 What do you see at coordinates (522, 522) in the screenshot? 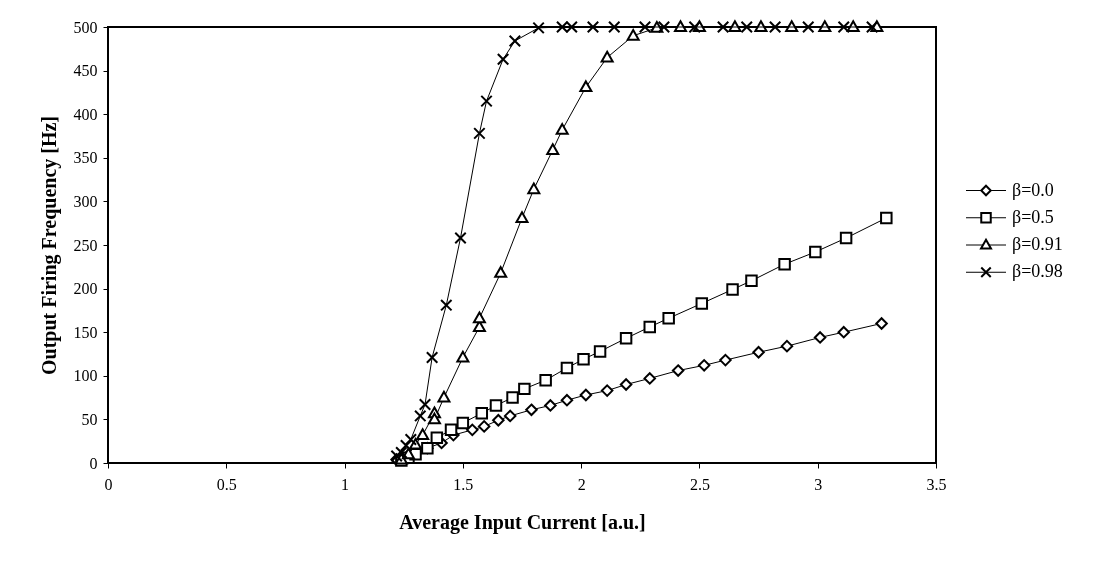
I see `x-axis-title: Average Input Current [a.u.]` at bounding box center [522, 522].